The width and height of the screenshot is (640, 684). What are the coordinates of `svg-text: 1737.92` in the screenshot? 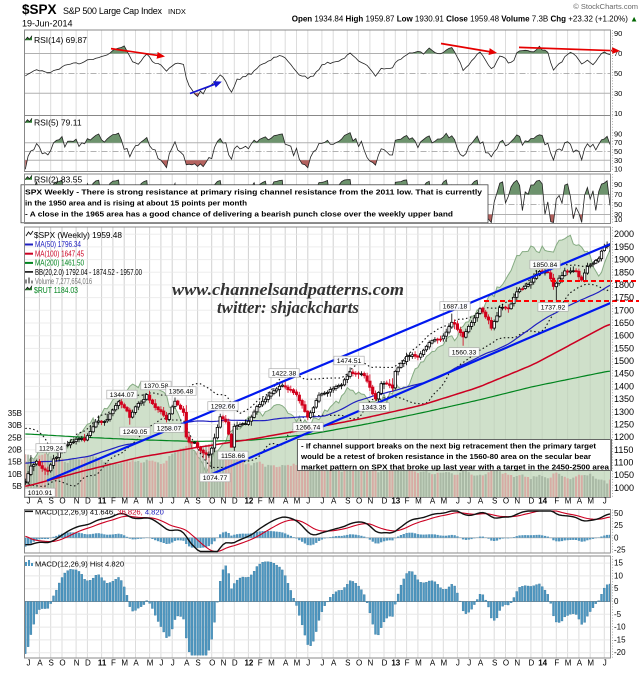 It's located at (553, 308).